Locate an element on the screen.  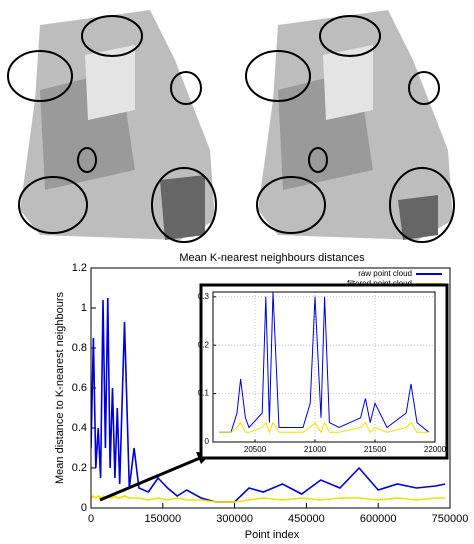
y-tick-label: 0.8 is located at coordinates (79, 348).